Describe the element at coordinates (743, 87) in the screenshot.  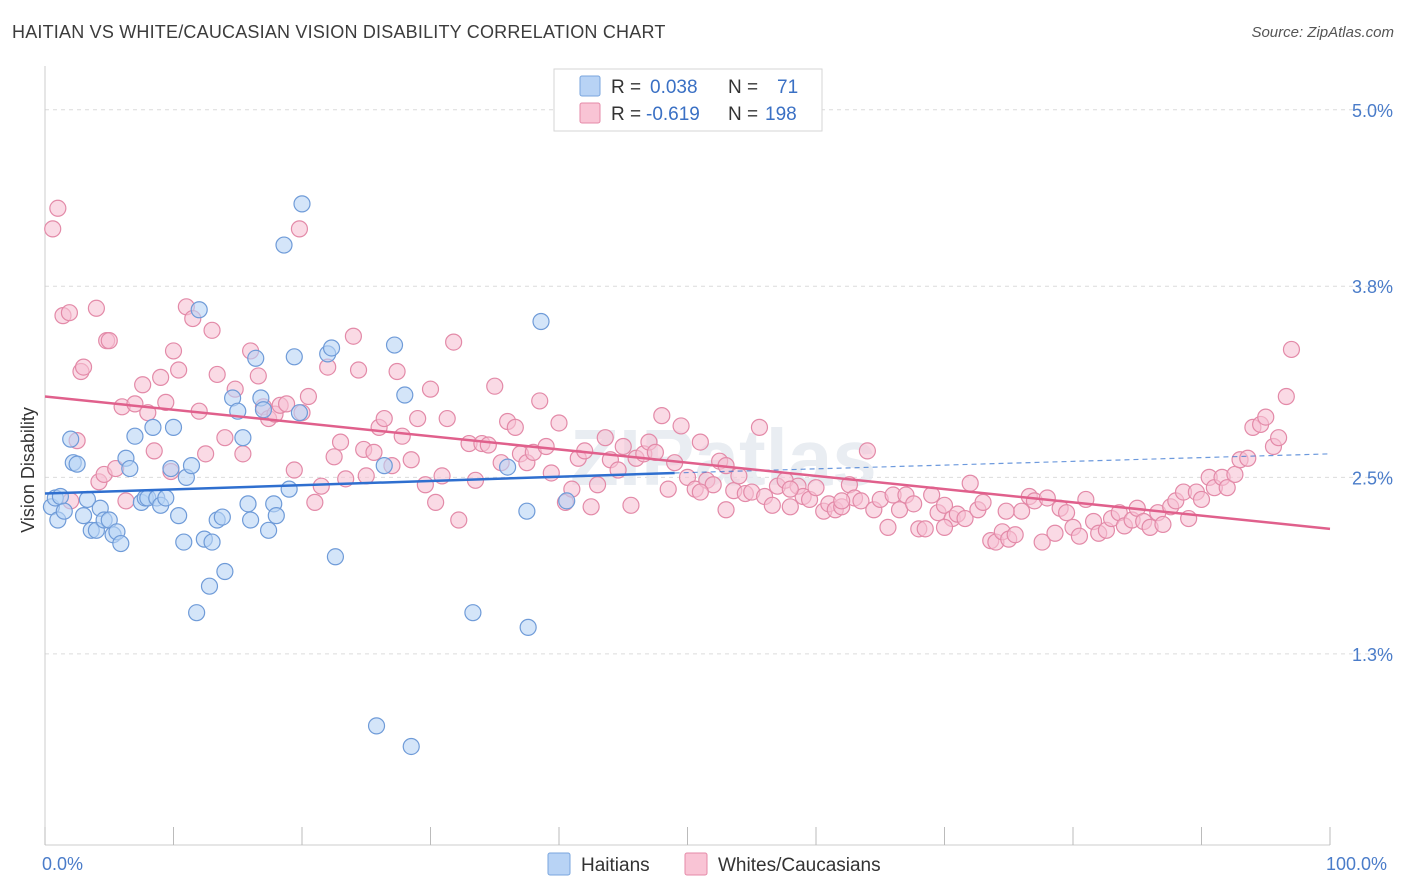
I see `legend-n-label-1: N =` at that location.